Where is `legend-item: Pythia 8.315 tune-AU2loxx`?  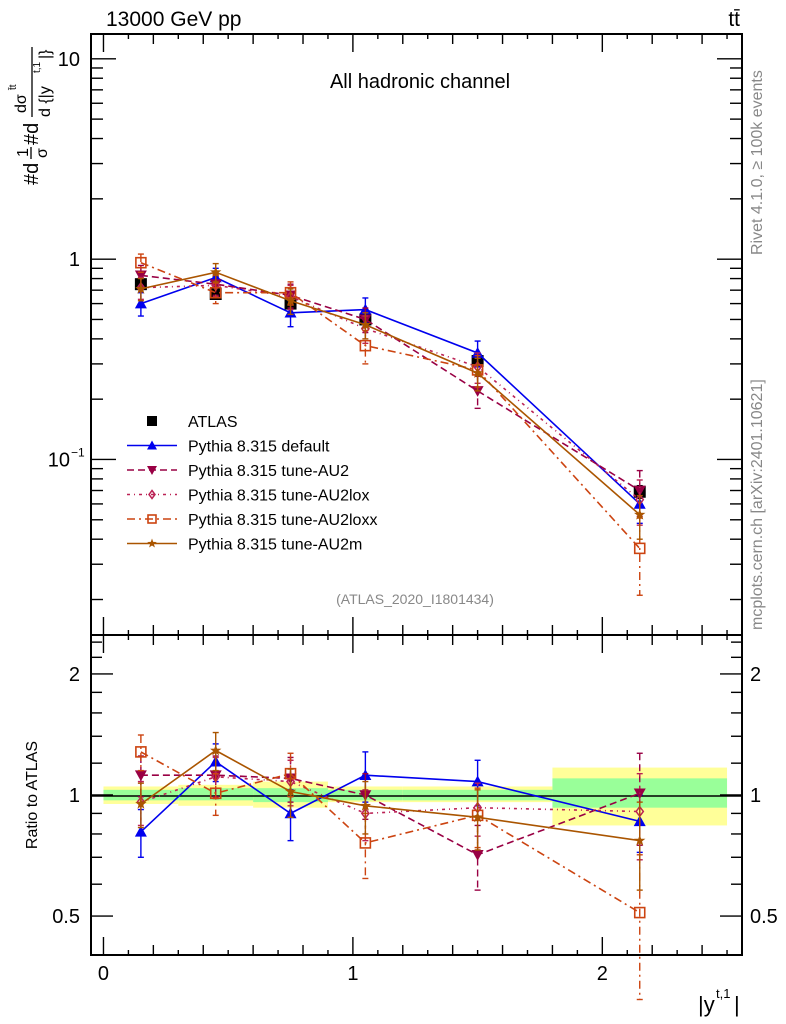 legend-item: Pythia 8.315 tune-AU2loxx is located at coordinates (252, 520).